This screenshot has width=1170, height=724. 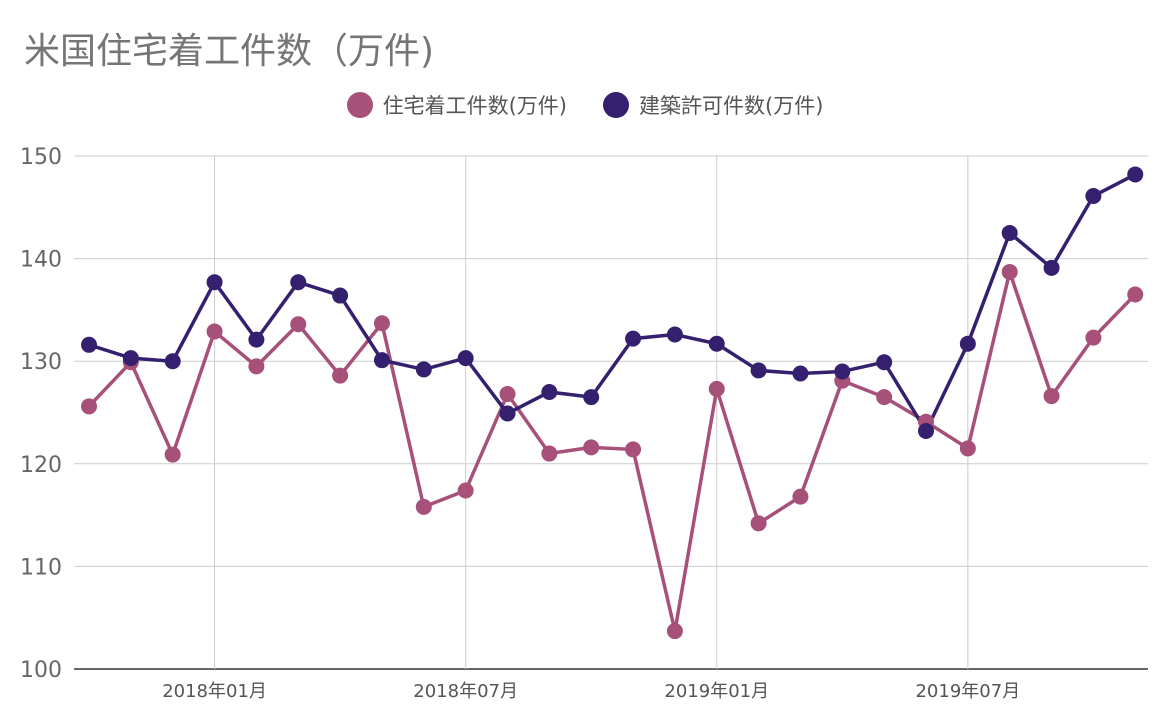 I want to click on legend-label-permits: 建築許可件数(万件), so click(x=731, y=106).